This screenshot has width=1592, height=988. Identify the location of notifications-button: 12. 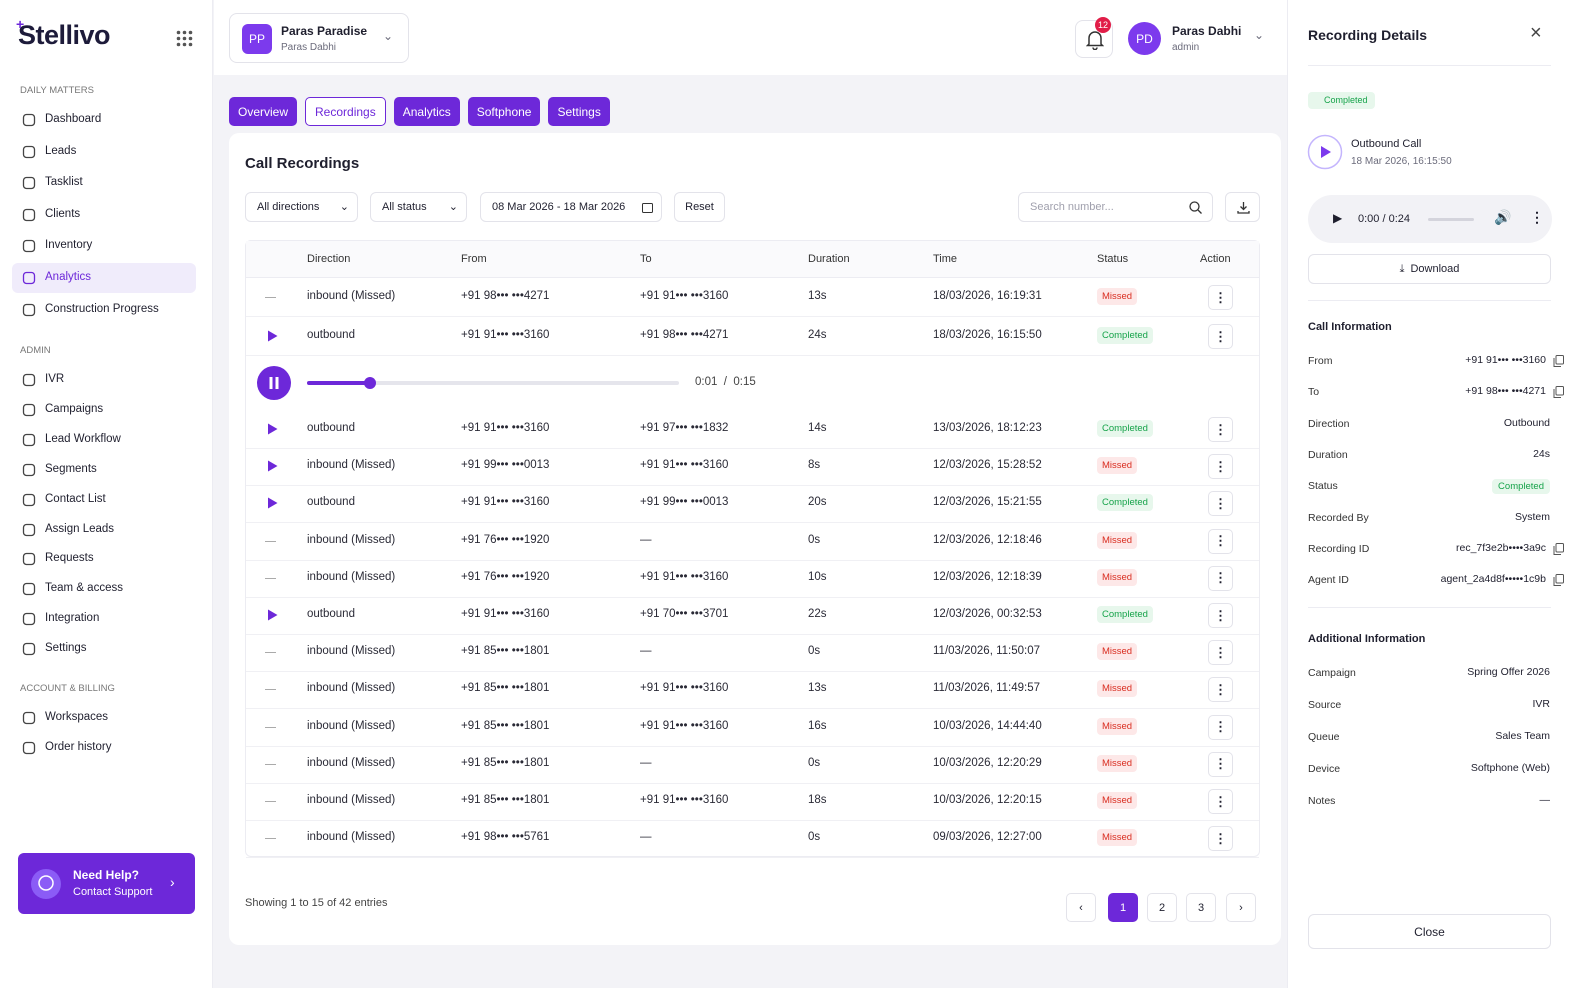
(1094, 37).